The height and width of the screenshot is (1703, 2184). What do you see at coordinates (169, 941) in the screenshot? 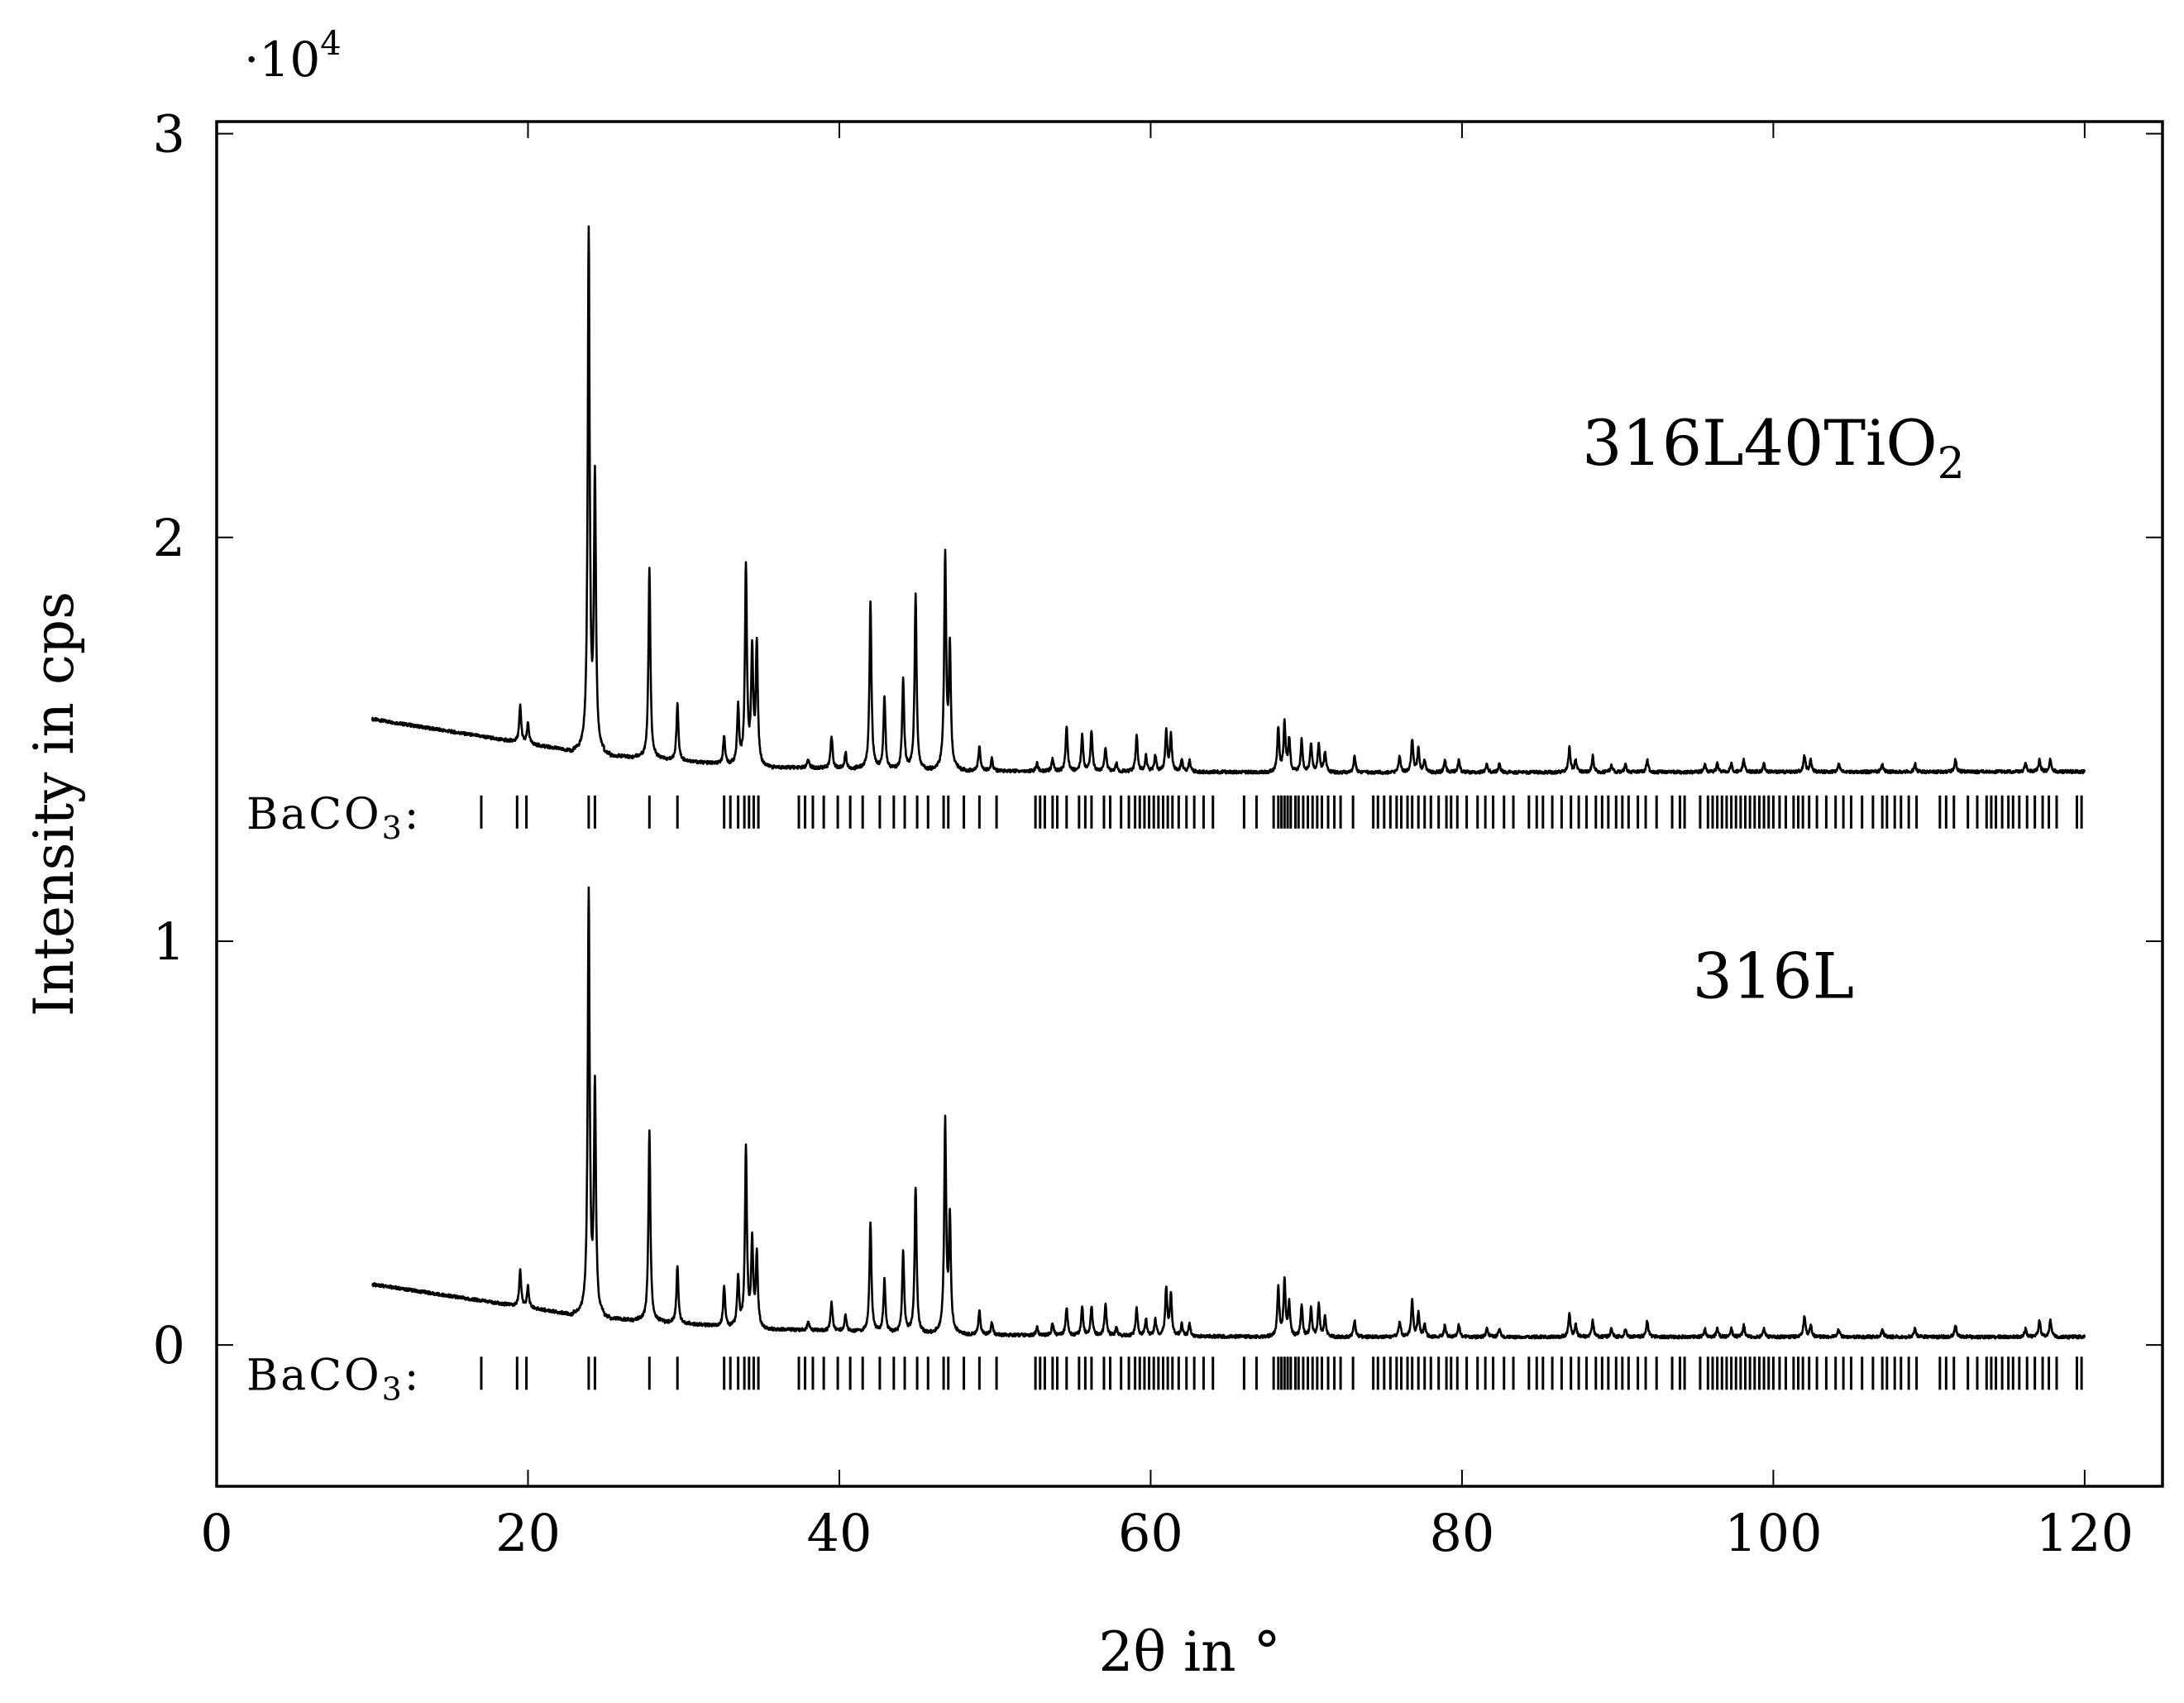
I see `y-tick-label: 1` at bounding box center [169, 941].